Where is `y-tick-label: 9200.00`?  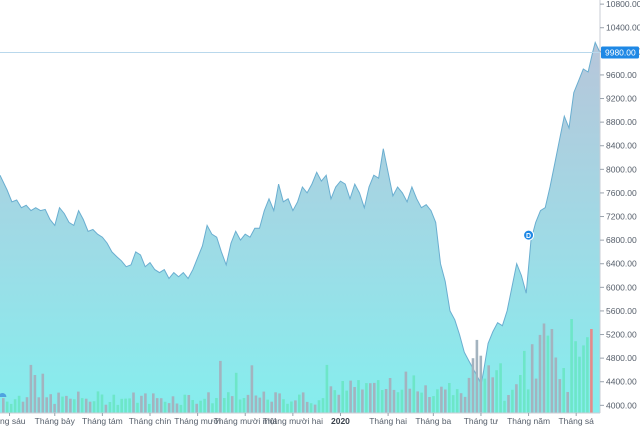
y-tick-label: 9200.00 is located at coordinates (621, 99).